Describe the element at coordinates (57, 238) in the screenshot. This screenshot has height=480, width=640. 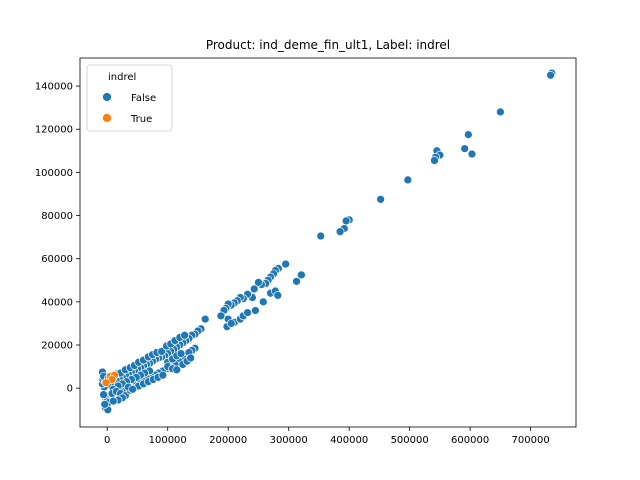
I see `y-axis: 0 20000 40000 60000 80000 100000 120000 140000` at that location.